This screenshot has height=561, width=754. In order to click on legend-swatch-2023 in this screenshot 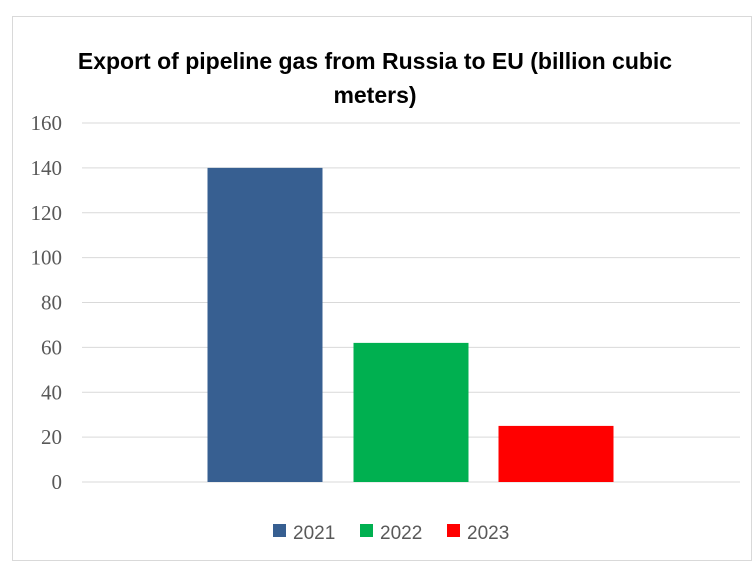, I will do `click(453, 530)`.